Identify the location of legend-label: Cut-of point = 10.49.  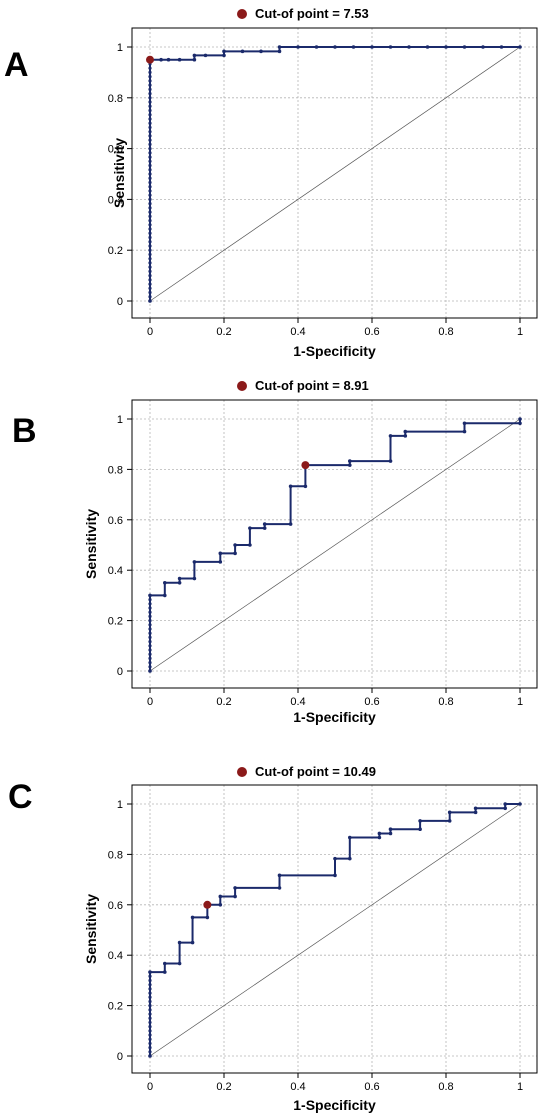
(315, 771).